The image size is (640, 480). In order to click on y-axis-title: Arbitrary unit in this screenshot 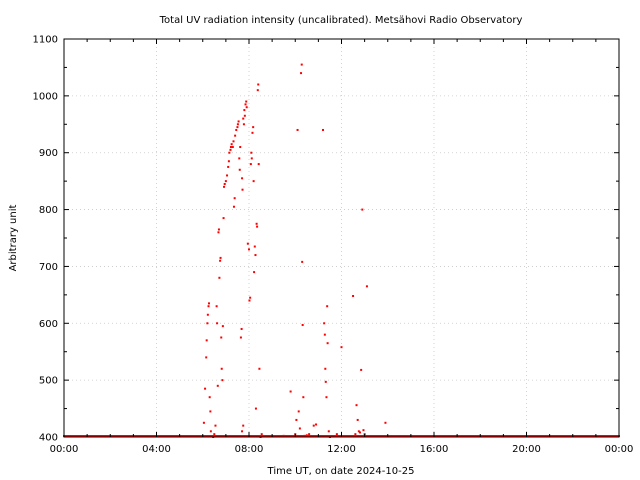, I will do `click(13, 238)`.